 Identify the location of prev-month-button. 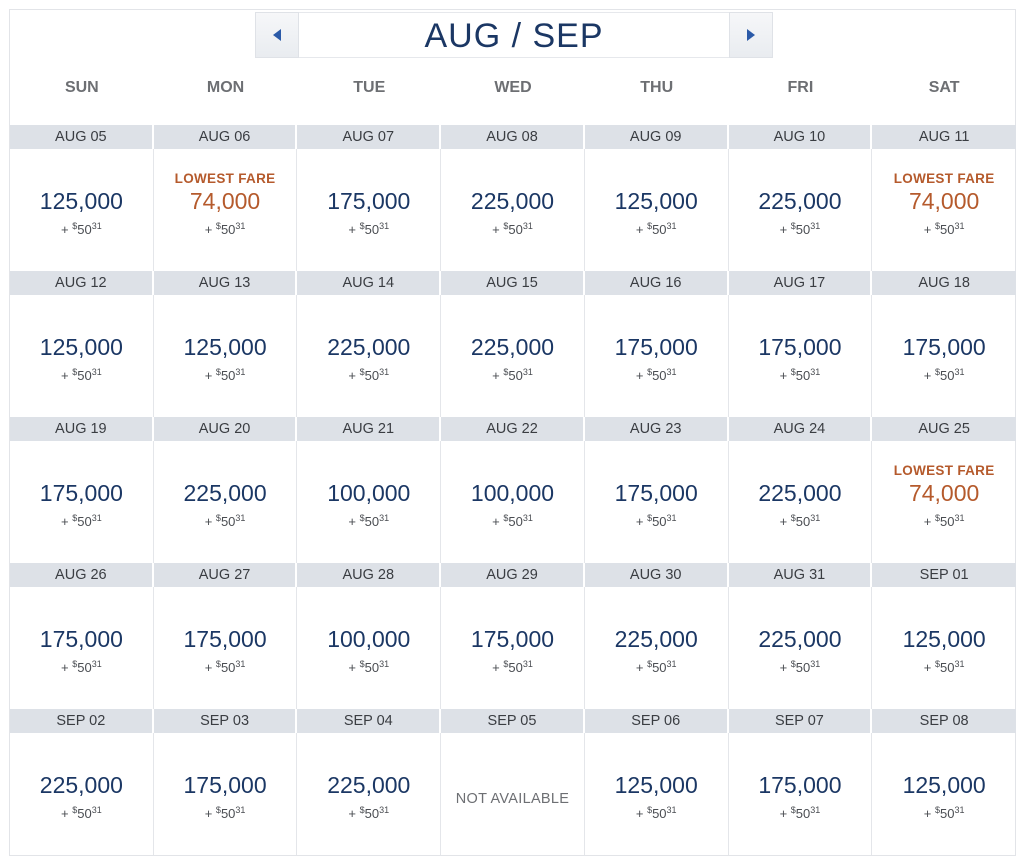
(277, 35).